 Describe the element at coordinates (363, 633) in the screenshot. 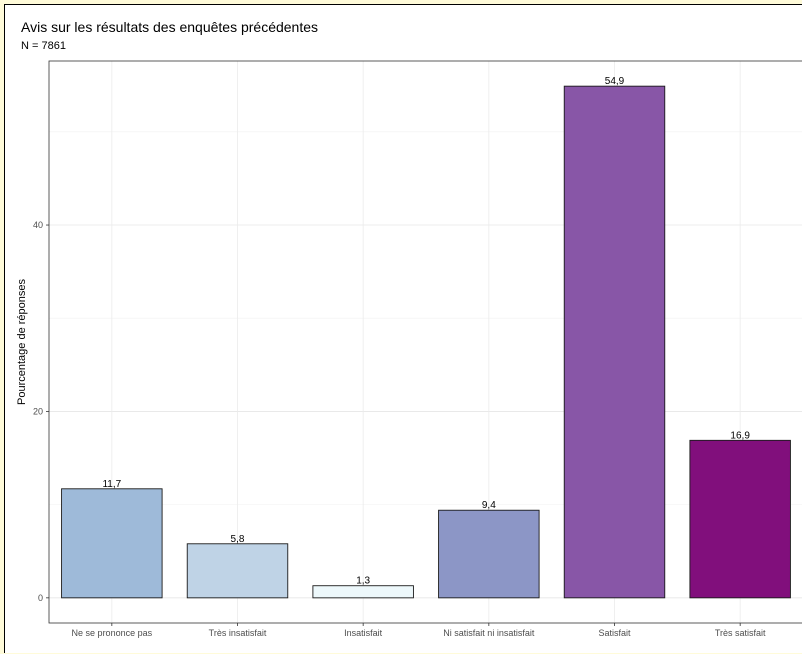

I see `x-tick-label: Insatisfait` at that location.